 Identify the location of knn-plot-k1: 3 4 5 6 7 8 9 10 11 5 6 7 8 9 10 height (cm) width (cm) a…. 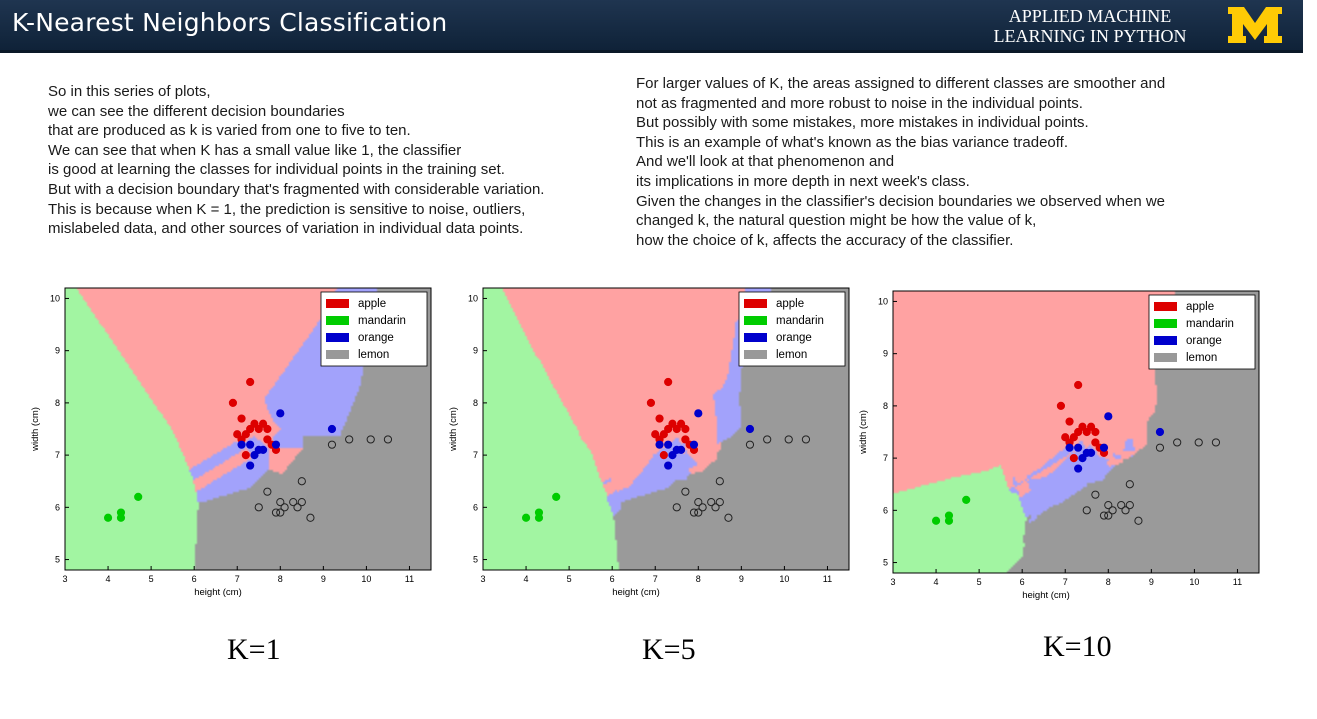
(231, 442).